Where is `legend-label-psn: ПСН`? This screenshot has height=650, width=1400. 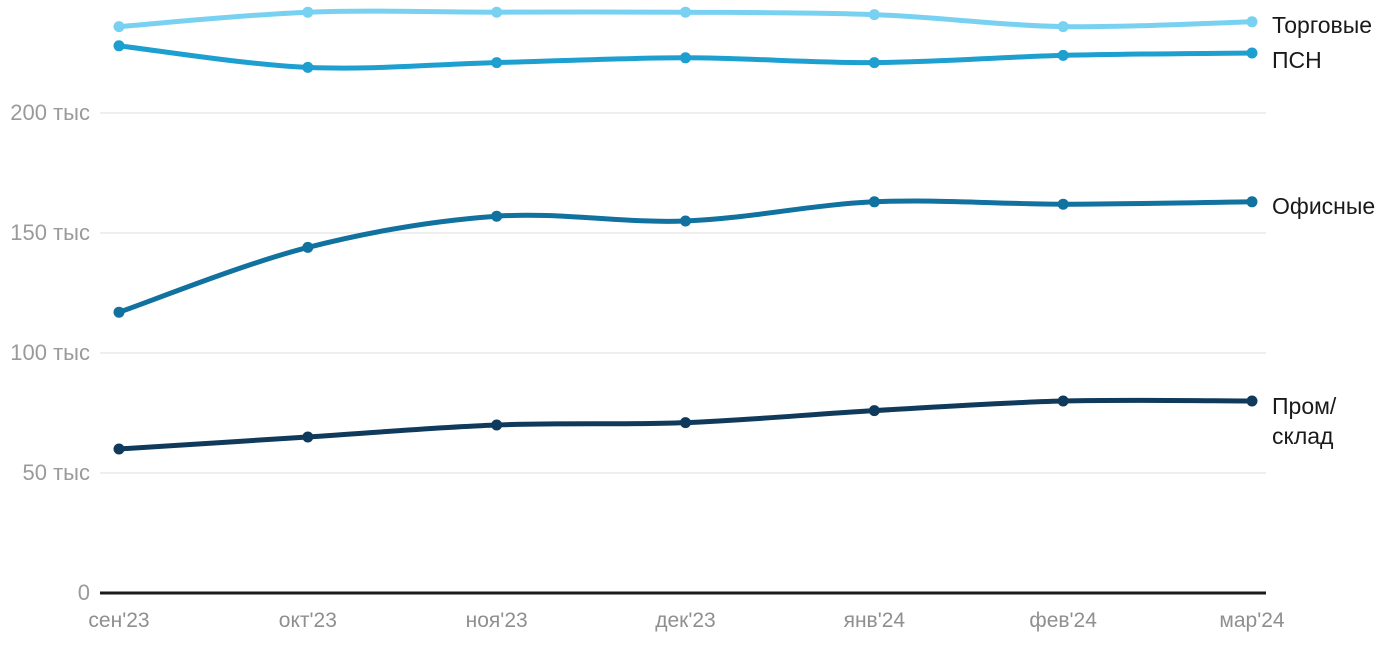 legend-label-psn: ПСН is located at coordinates (1297, 60).